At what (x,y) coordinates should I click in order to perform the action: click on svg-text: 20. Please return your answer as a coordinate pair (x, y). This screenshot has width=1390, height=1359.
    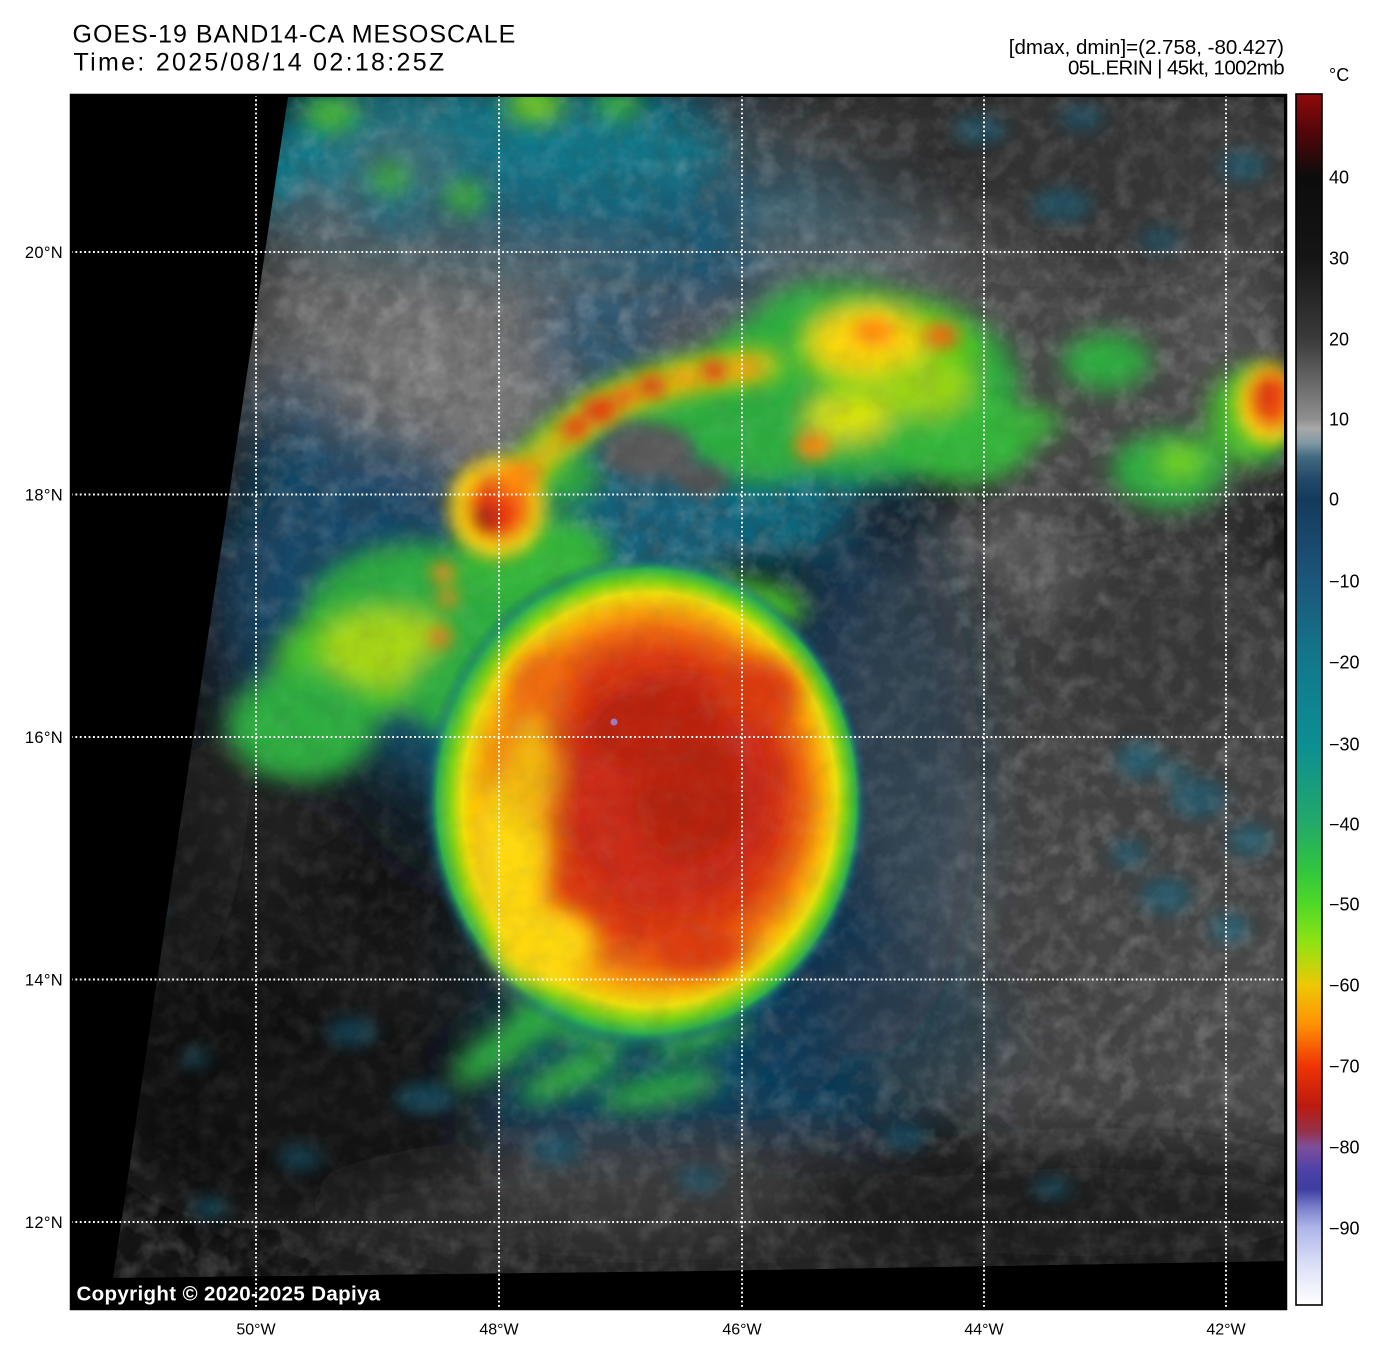
    Looking at the image, I should click on (1339, 340).